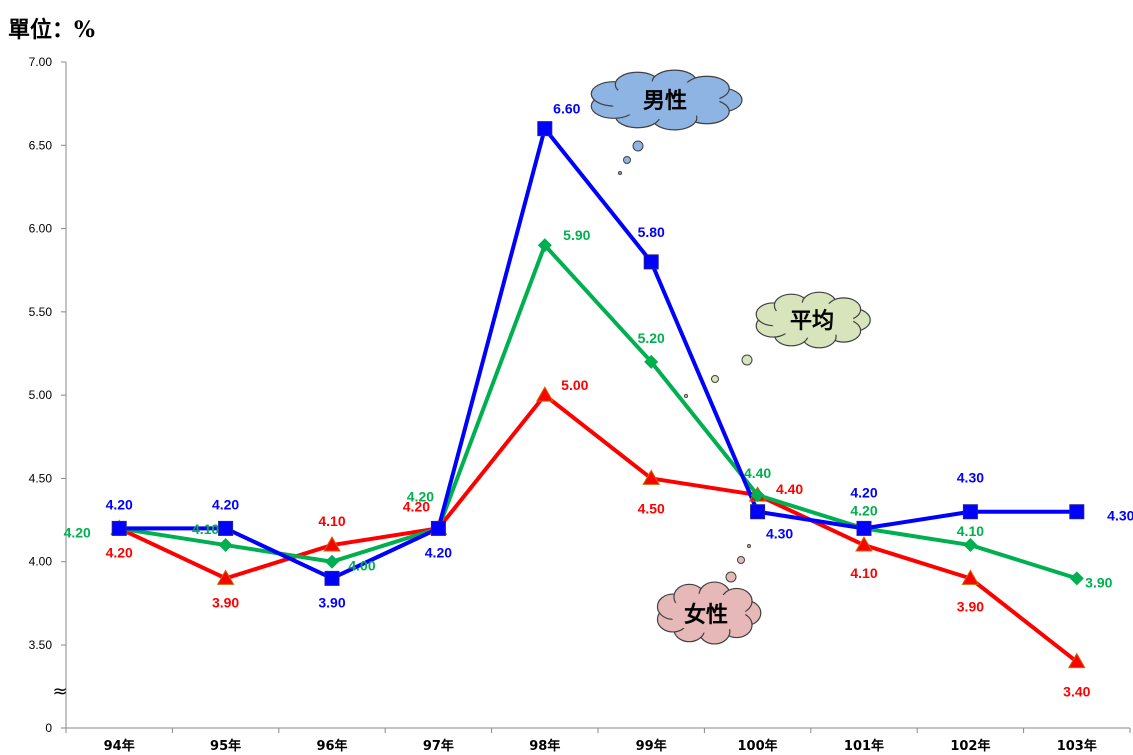  I want to click on y-tick-label: 5.00, so click(41, 395).